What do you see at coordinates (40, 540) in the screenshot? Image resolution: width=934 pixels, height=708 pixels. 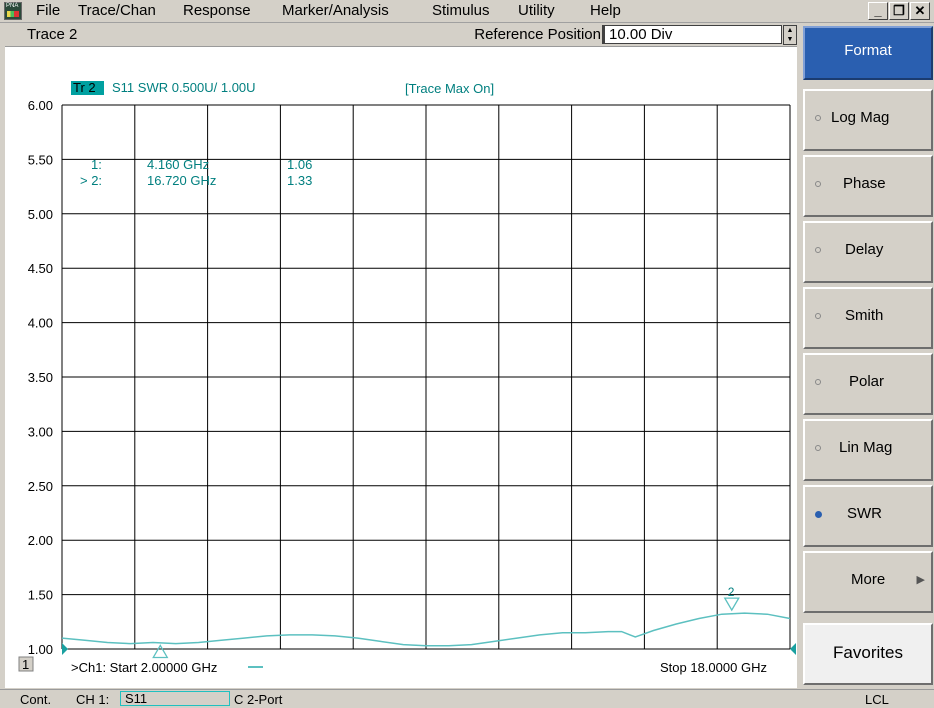 I see `y-tick-label: 2.00` at bounding box center [40, 540].